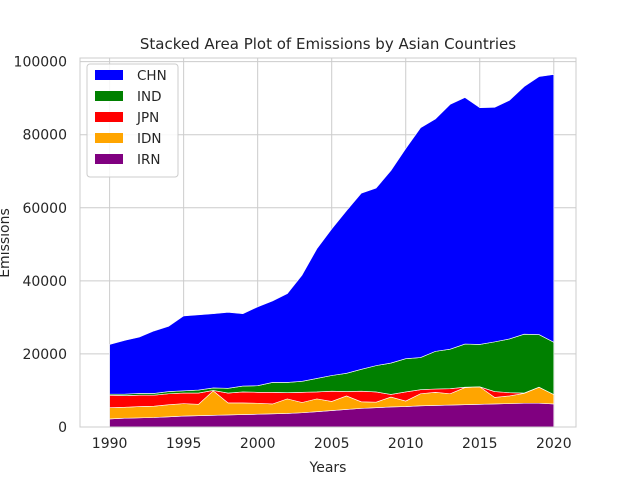 The image size is (640, 480). Describe the element at coordinates (109, 75) in the screenshot. I see `legend-swatch-chn` at that location.